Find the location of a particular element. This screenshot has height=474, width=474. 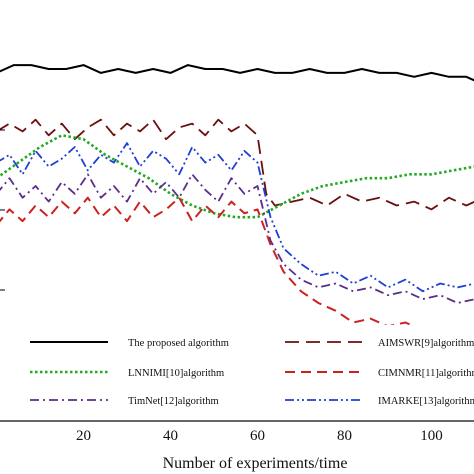

plot-frame is located at coordinates (237, 421).